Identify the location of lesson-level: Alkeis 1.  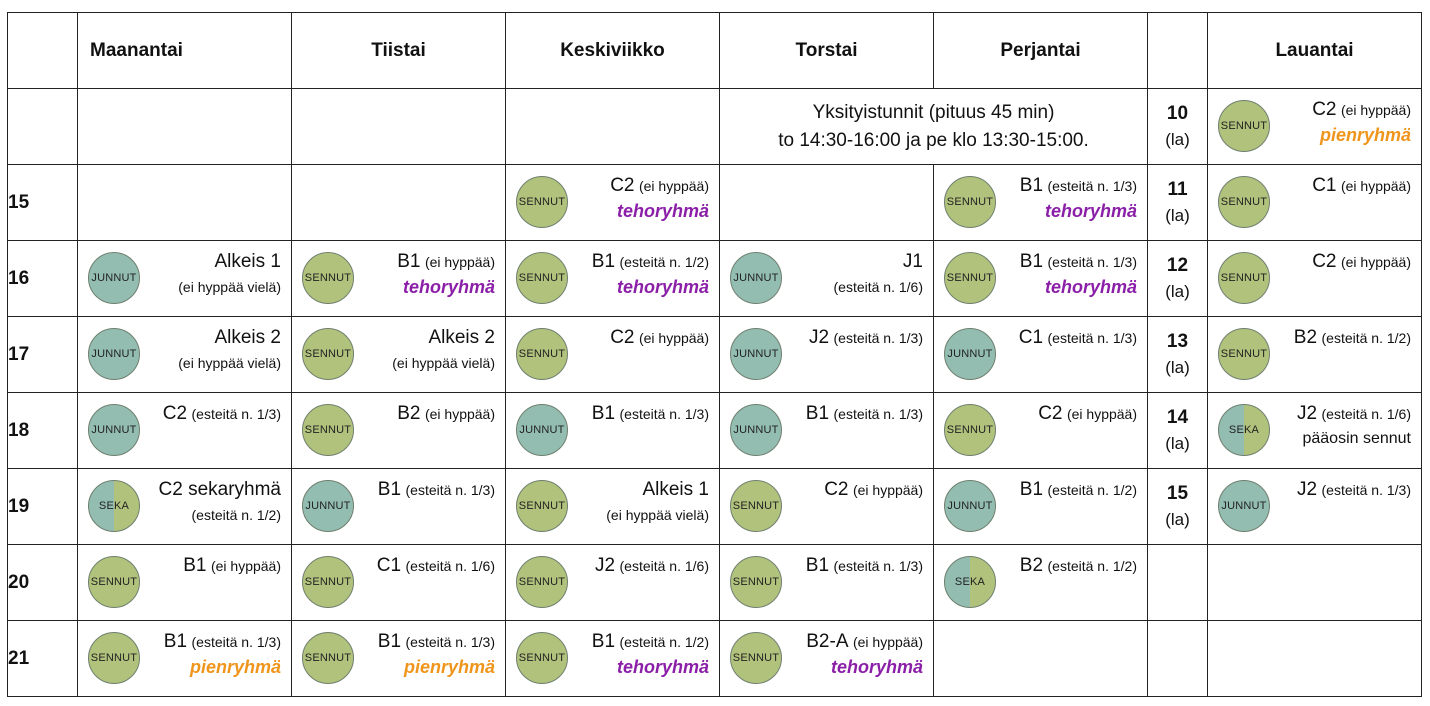
(247, 261).